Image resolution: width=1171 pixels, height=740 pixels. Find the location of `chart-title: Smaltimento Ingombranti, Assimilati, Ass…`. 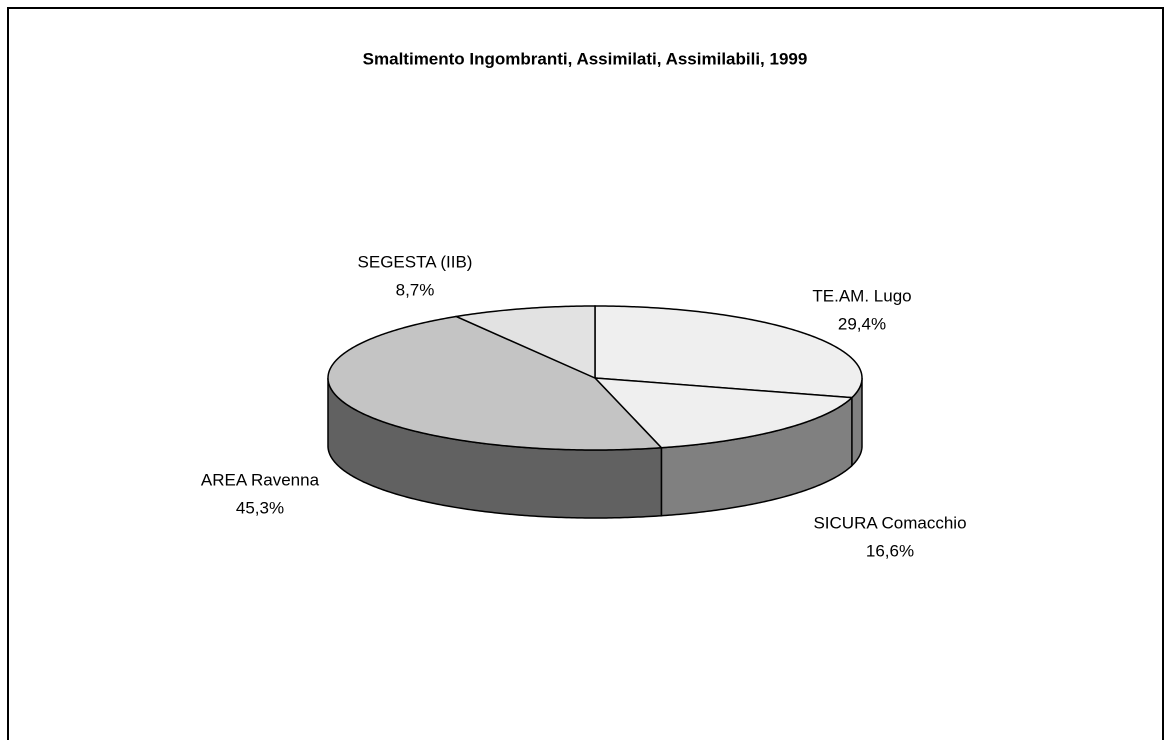

chart-title: Smaltimento Ingombranti, Assimilati, Ass… is located at coordinates (585, 58).